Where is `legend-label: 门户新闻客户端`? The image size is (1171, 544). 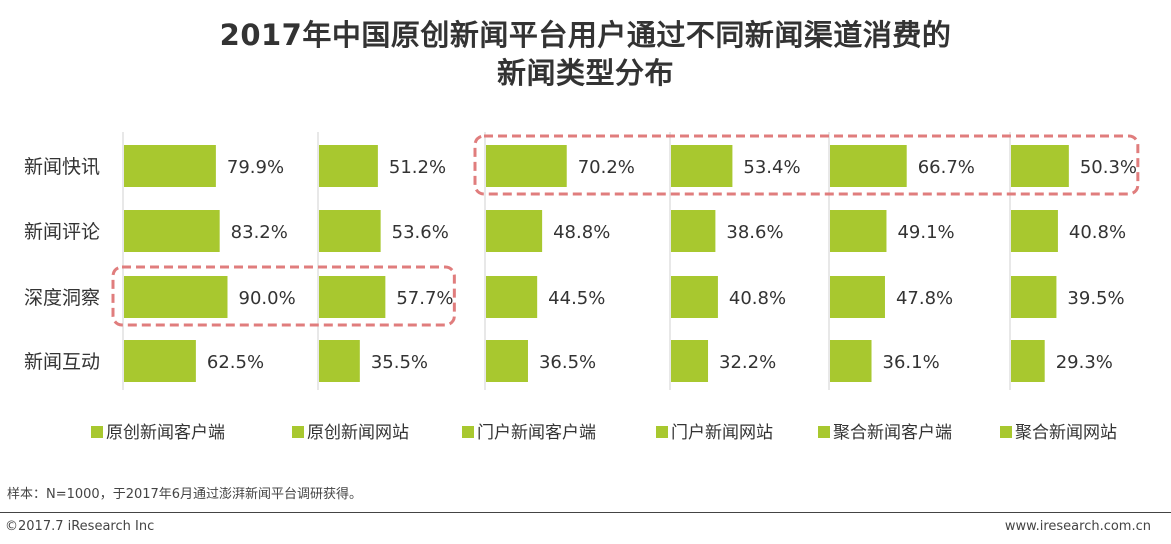 legend-label: 门户新闻客户端 is located at coordinates (536, 433).